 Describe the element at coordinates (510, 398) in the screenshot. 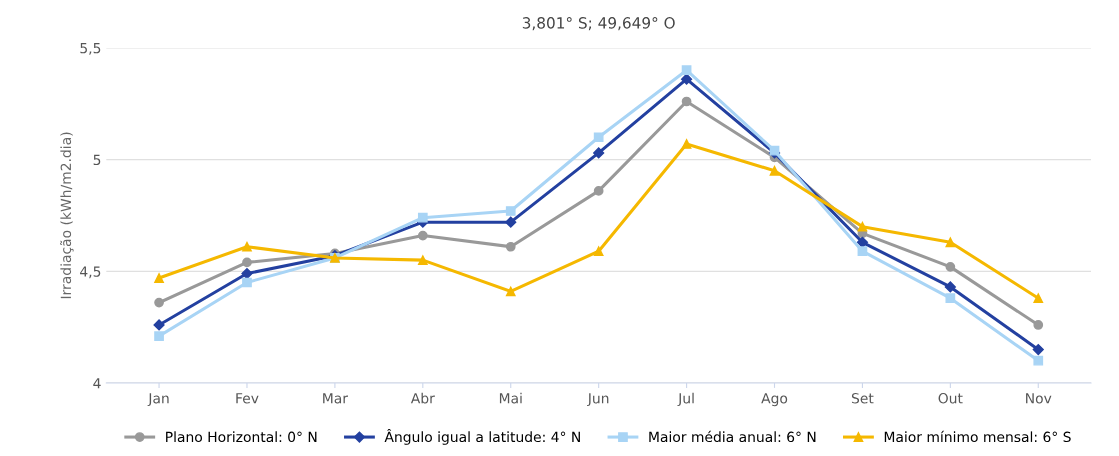

I see `x-tick-label: Mai` at that location.